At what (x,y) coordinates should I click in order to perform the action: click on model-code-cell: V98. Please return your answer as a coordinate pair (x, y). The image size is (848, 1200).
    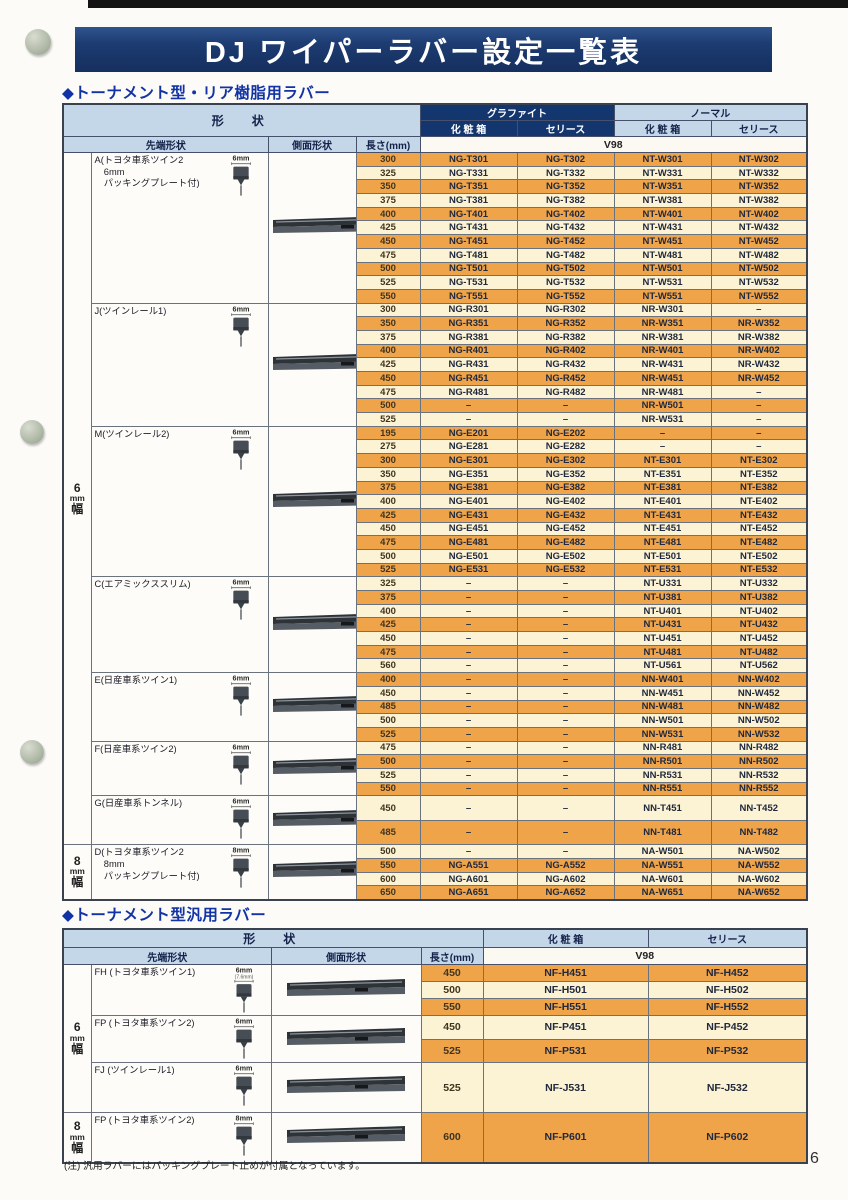
    Looking at the image, I should click on (645, 956).